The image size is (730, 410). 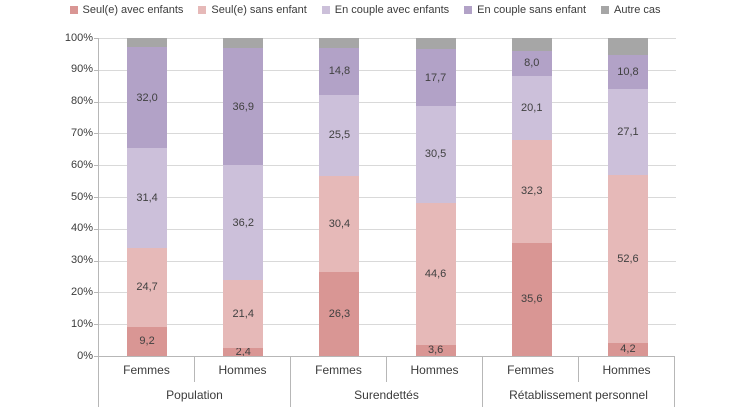 I want to click on stacked-bar: 35,6 32,3 20,1 8,0, so click(x=531, y=197).